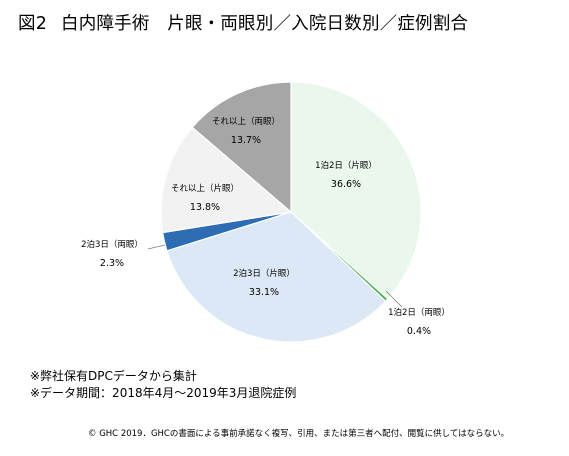  Describe the element at coordinates (156, 247) in the screenshot. I see `leader-line-2haku-ryome` at that location.